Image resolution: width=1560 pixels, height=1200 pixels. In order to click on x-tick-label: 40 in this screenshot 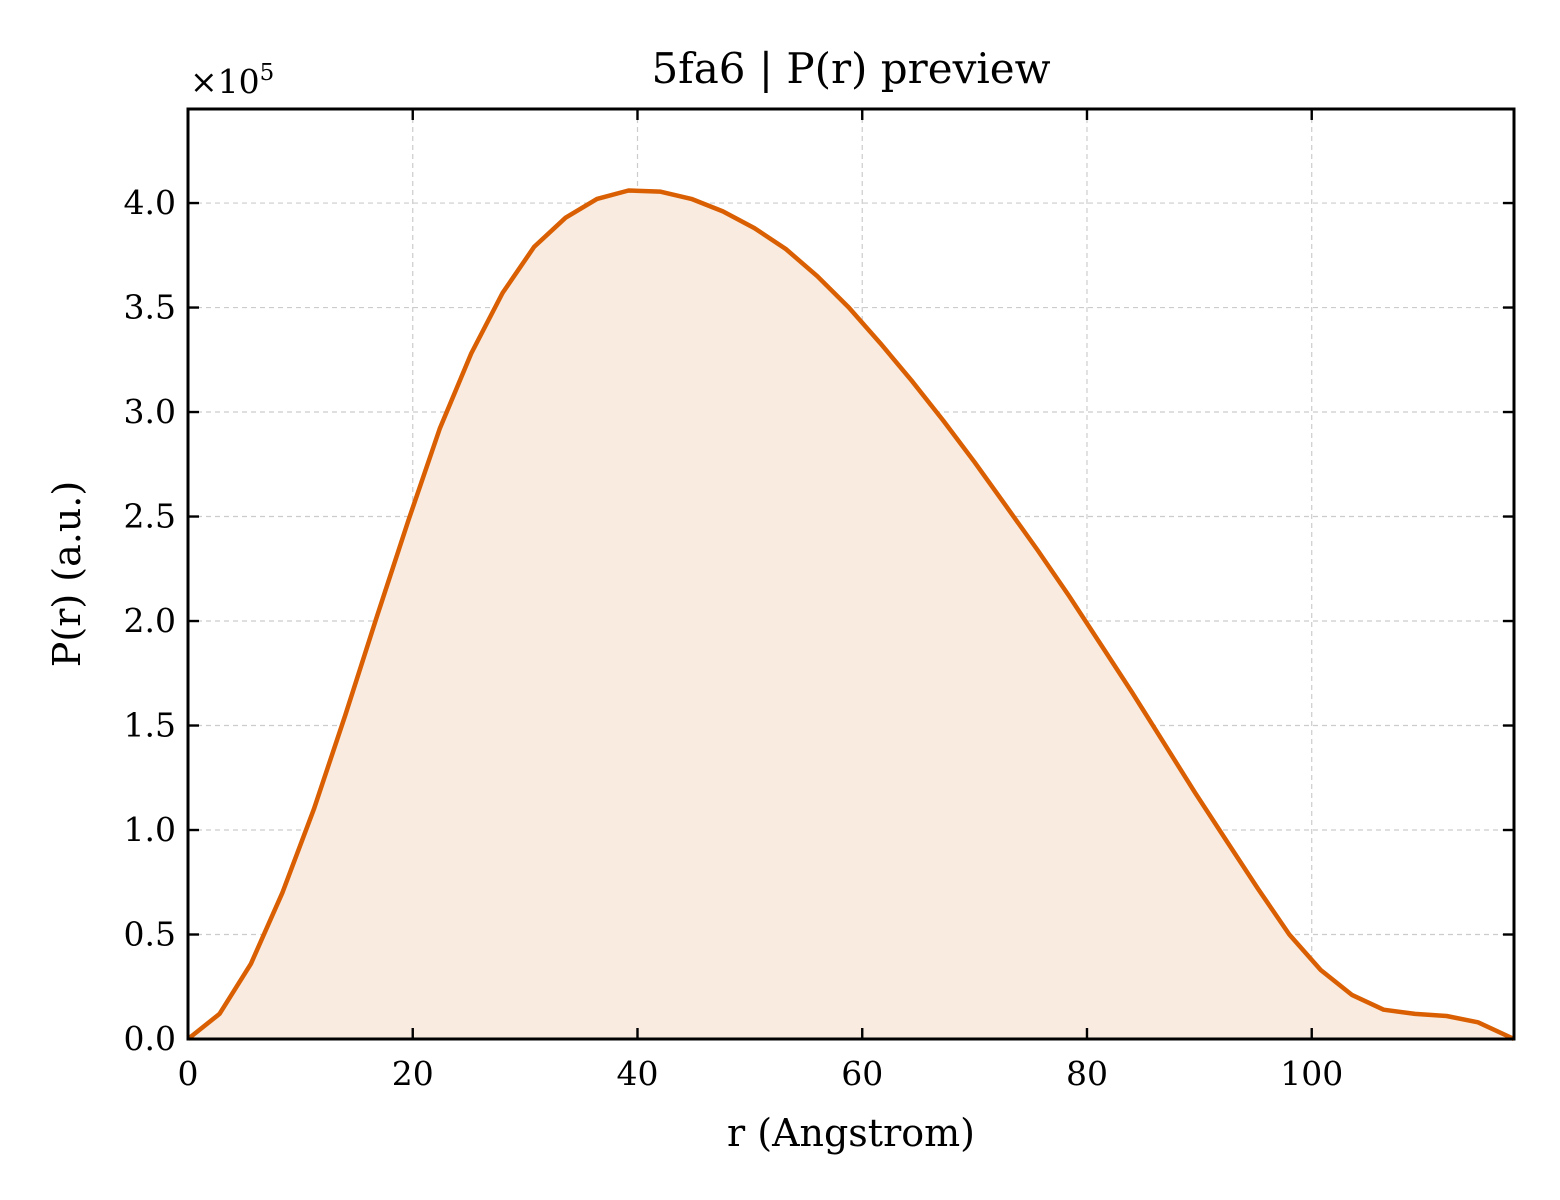, I will do `click(637, 1073)`.